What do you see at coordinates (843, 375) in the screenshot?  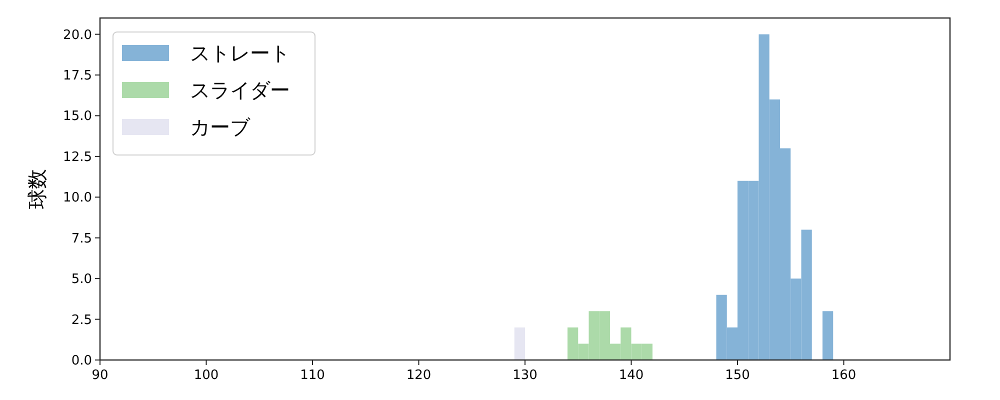 I see `x-tick-label: 160` at bounding box center [843, 375].